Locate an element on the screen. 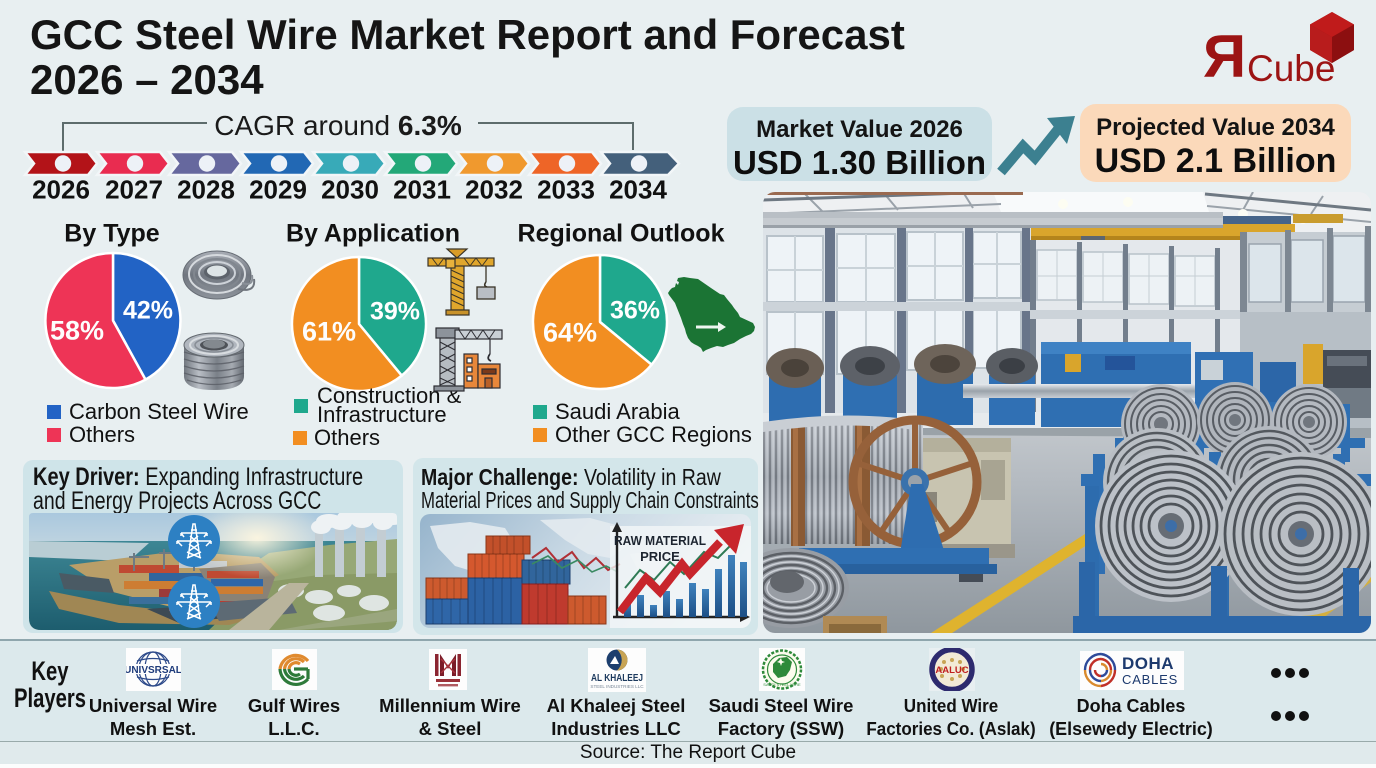 This screenshot has height=768, width=1376. svg-text: AALUC is located at coordinates (951, 670).